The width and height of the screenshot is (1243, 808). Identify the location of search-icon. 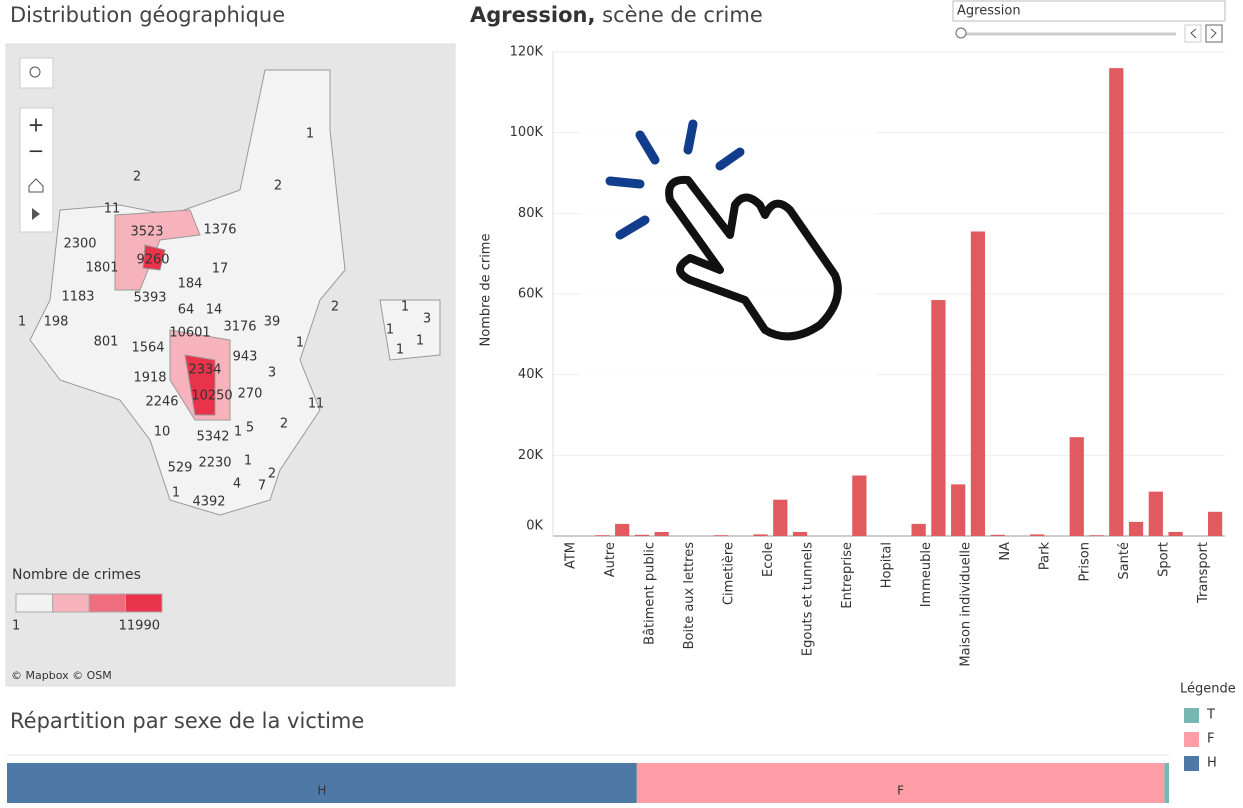
(35, 72).